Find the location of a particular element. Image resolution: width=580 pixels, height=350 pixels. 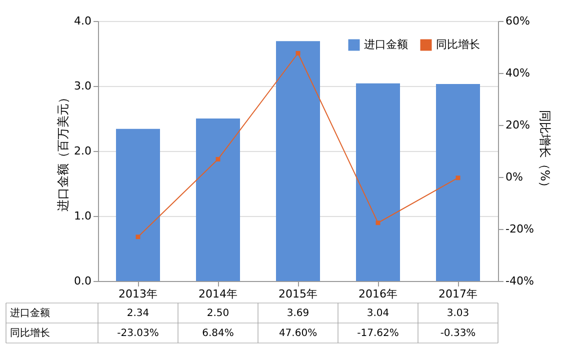

y2-tick-label: -40% is located at coordinates (520, 281).